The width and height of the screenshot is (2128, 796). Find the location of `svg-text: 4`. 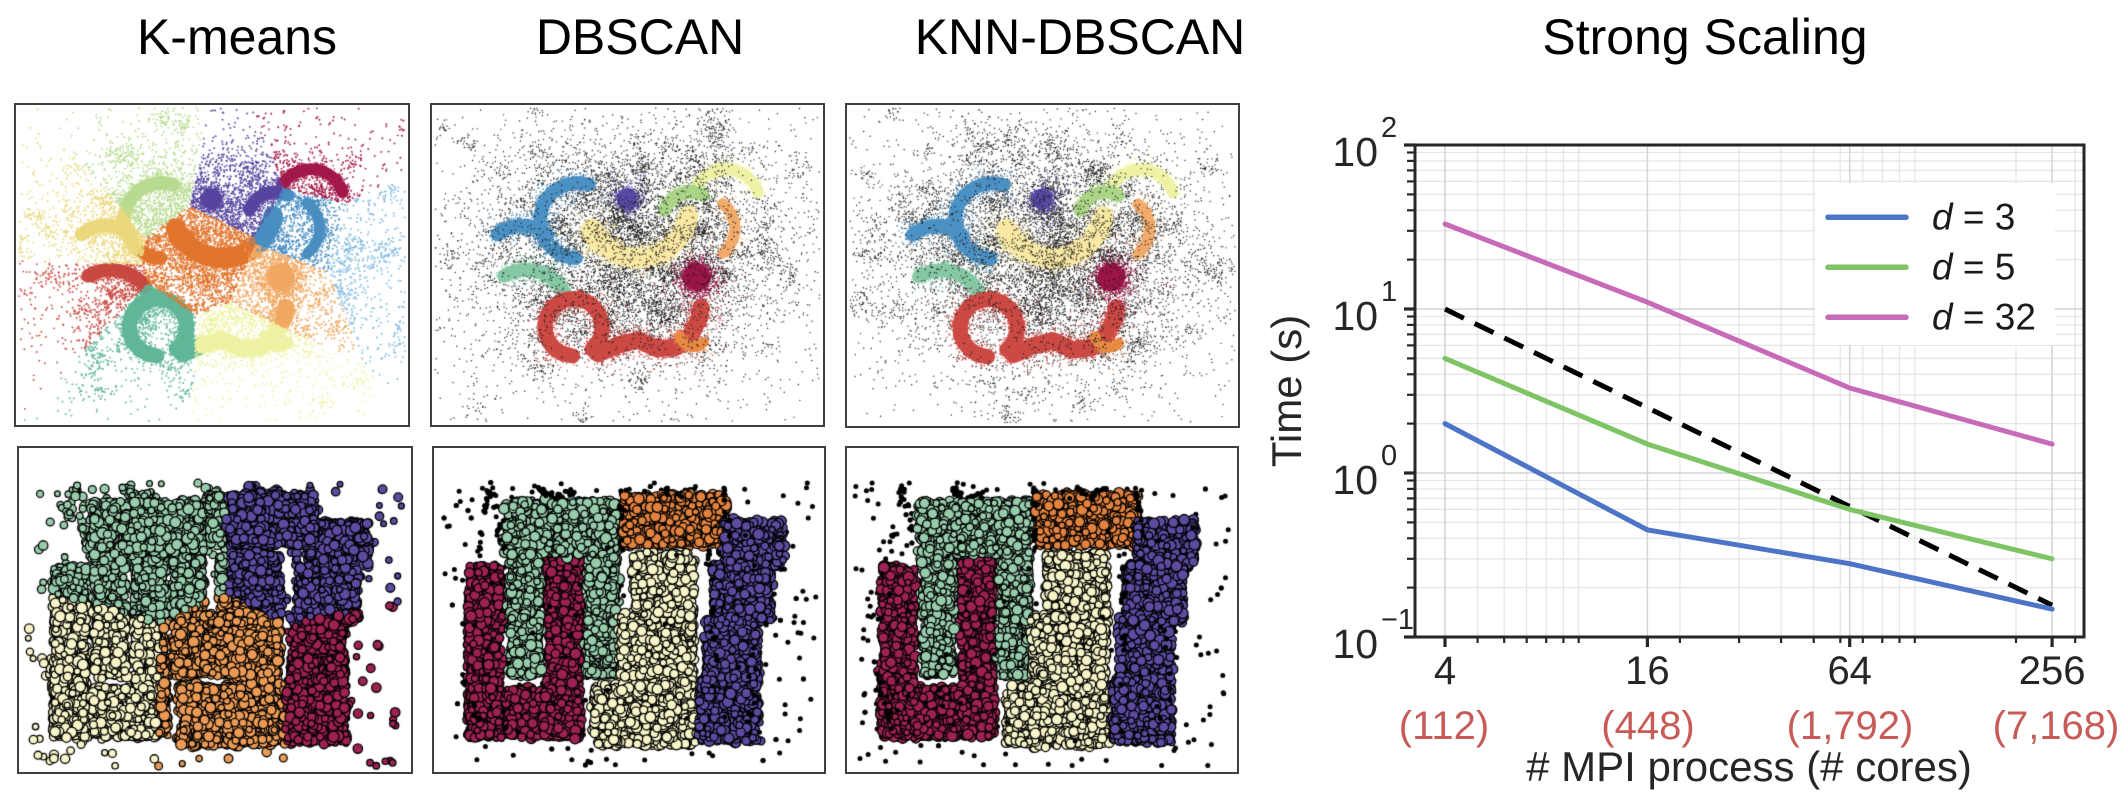

svg-text: 4 is located at coordinates (1445, 671).